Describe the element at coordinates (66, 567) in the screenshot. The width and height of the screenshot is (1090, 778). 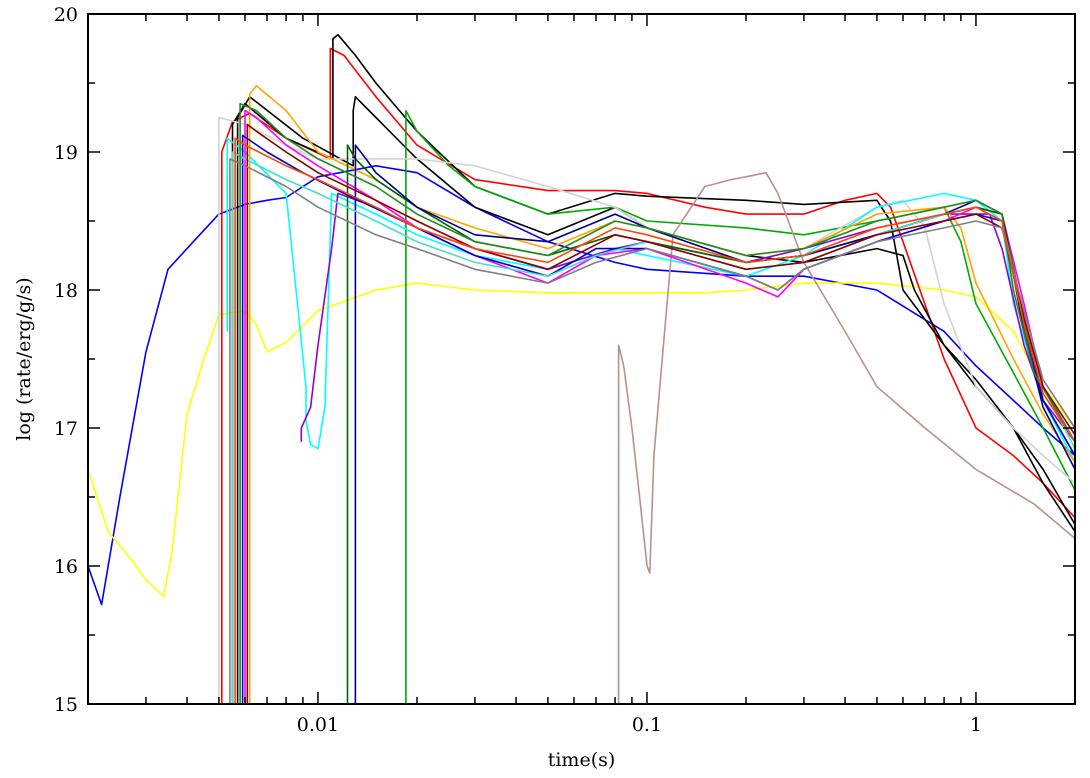
I see `y-tick-label: 16` at that location.